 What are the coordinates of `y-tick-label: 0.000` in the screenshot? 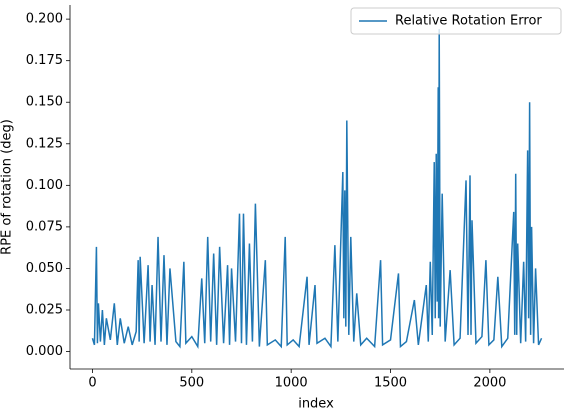 It's located at (44, 351).